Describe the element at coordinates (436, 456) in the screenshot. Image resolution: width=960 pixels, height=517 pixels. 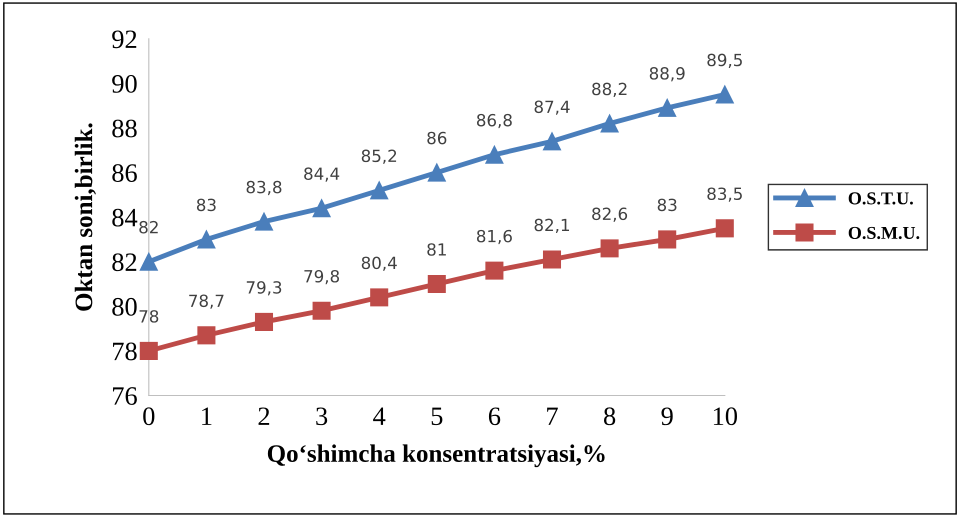
I see `x-axis-title: Qo‘shimcha konsentratsiyasi,%` at that location.